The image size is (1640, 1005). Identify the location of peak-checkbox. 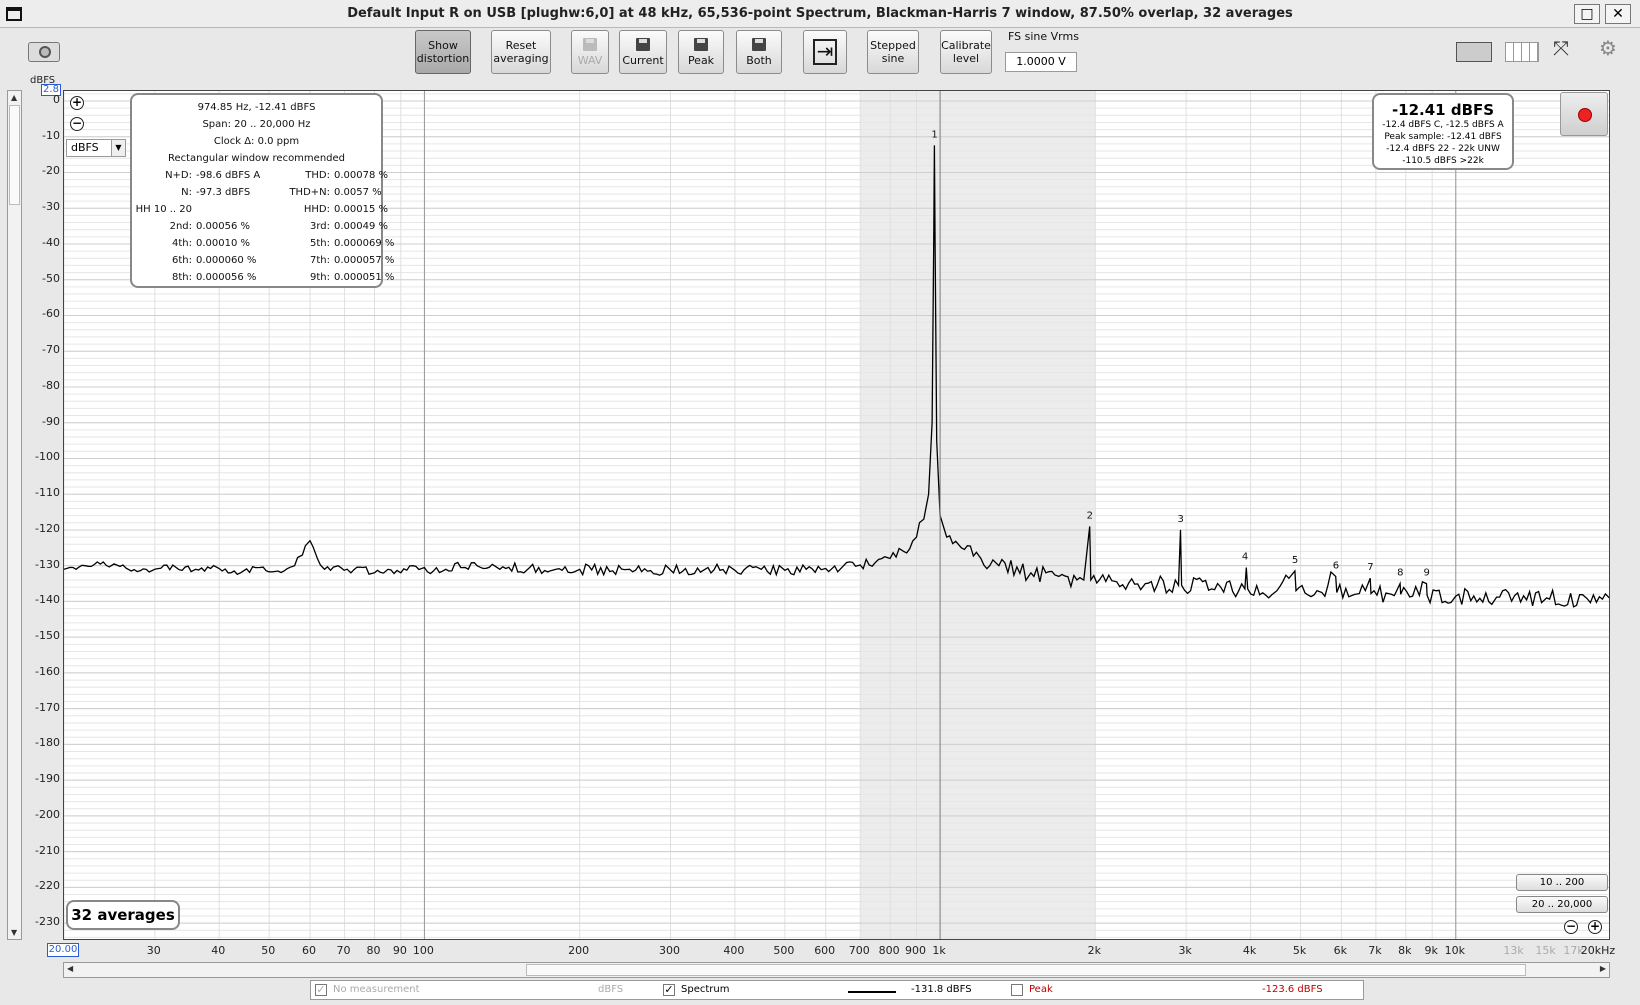
(1017, 990).